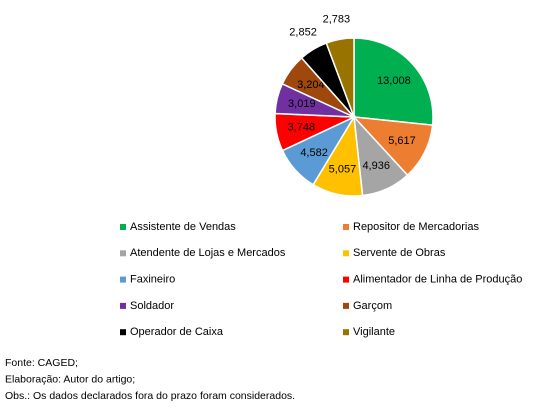 This screenshot has height=412, width=538. What do you see at coordinates (437, 280) in the screenshot?
I see `legend-label: Alimentador de Linha de Produção` at bounding box center [437, 280].